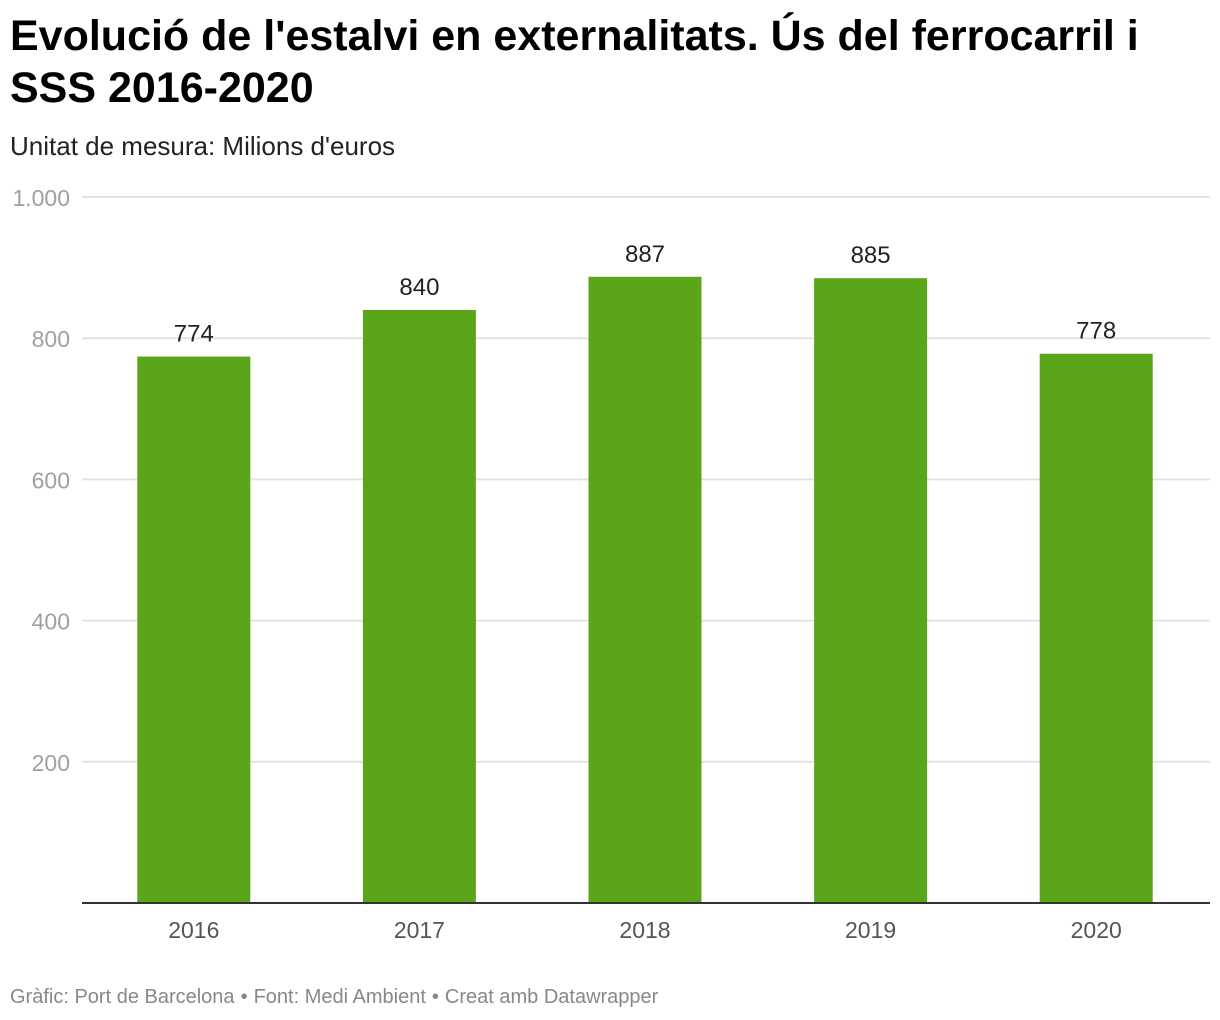 The height and width of the screenshot is (1020, 1220). What do you see at coordinates (41, 198) in the screenshot?
I see `y-tick-label: 1.000` at bounding box center [41, 198].